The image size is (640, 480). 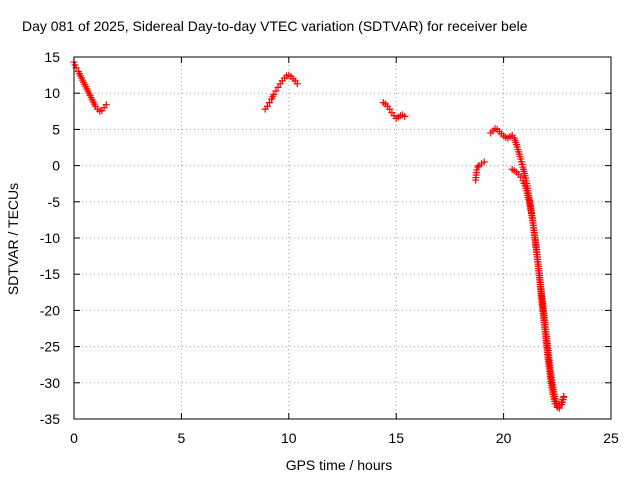 What do you see at coordinates (52, 57) in the screenshot?
I see `y-tick-label: 15` at bounding box center [52, 57].